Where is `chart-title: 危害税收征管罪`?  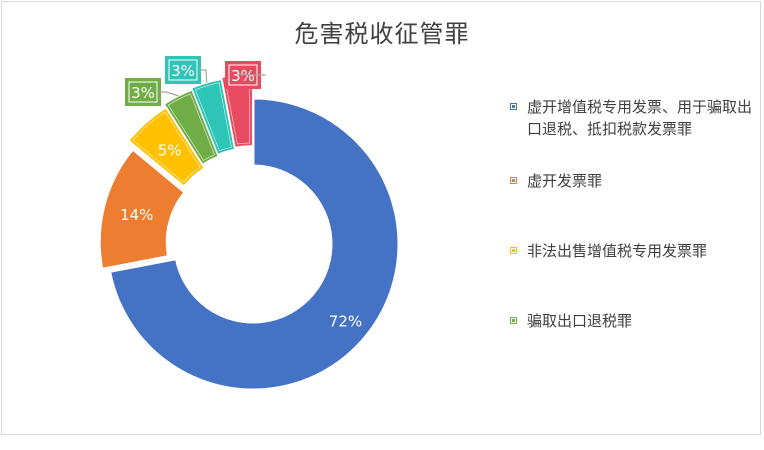 chart-title: 危害税收征管罪 is located at coordinates (382, 34).